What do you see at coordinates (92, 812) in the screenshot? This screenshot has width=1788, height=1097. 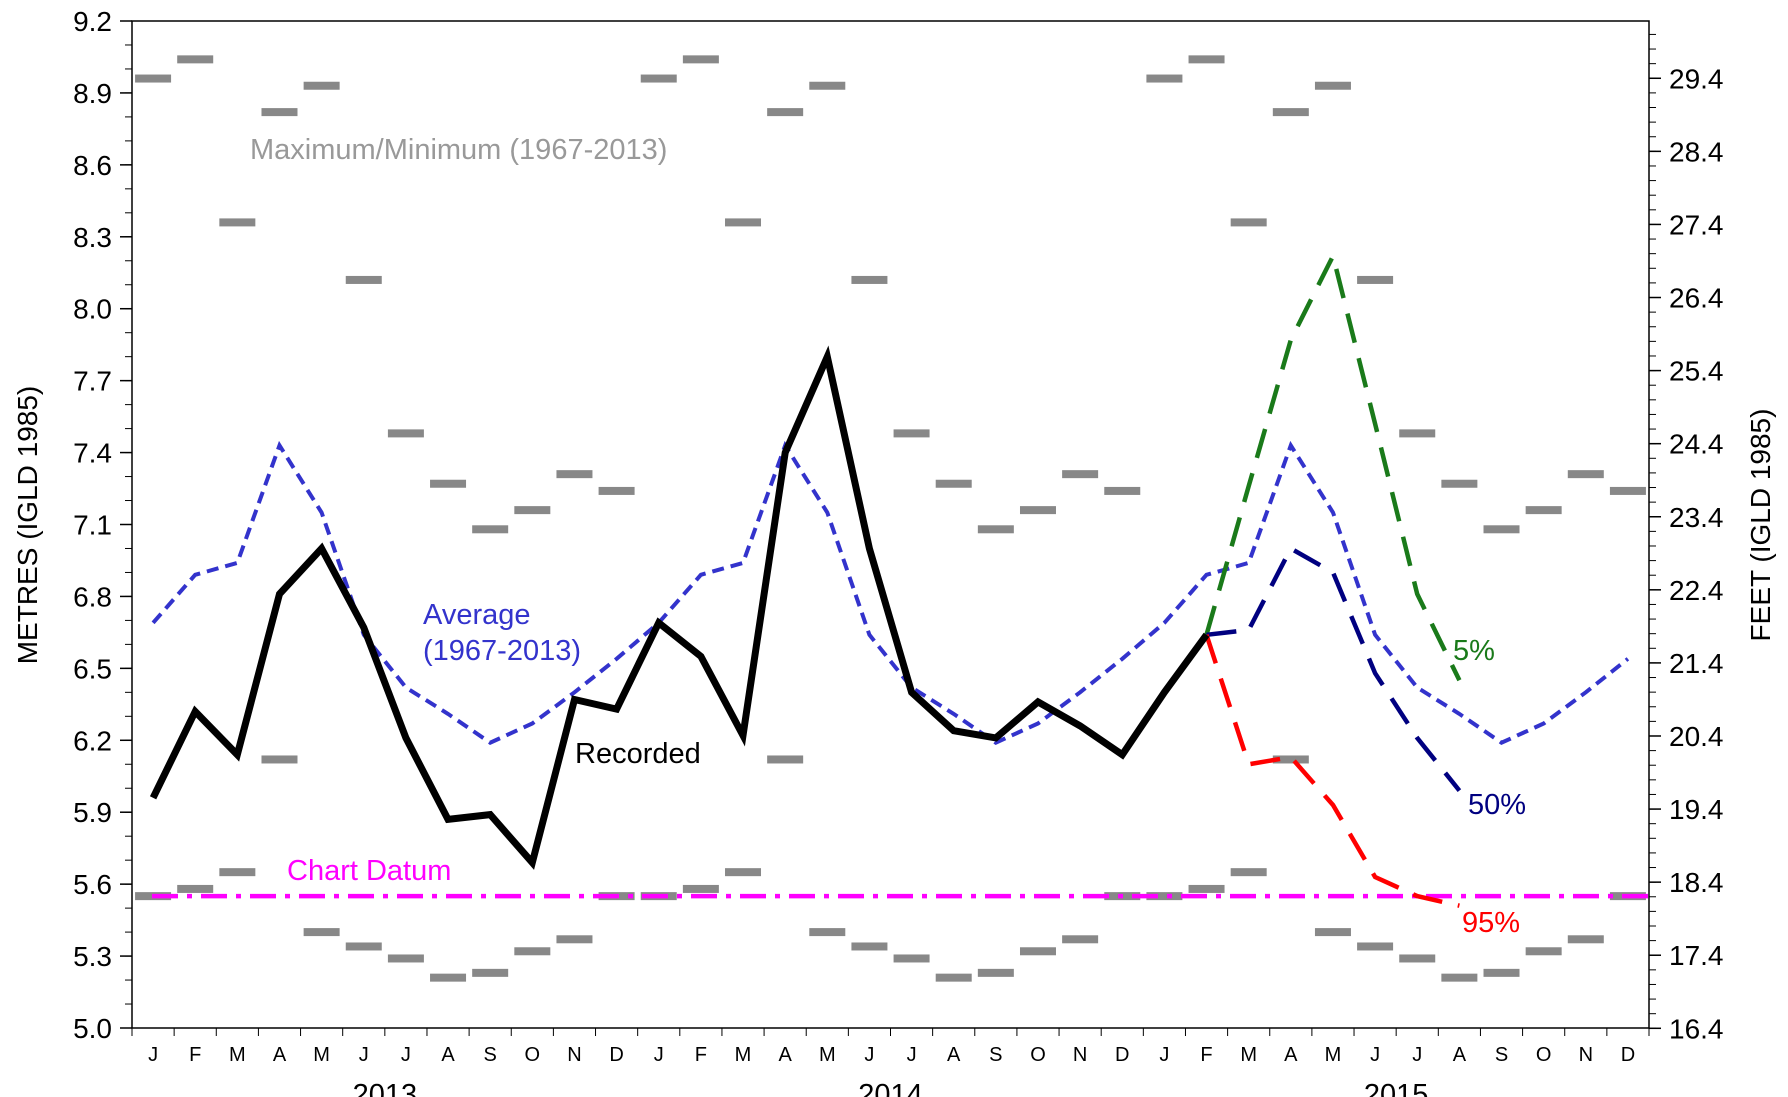 I see `left-tick-label: 5.9` at bounding box center [92, 812].